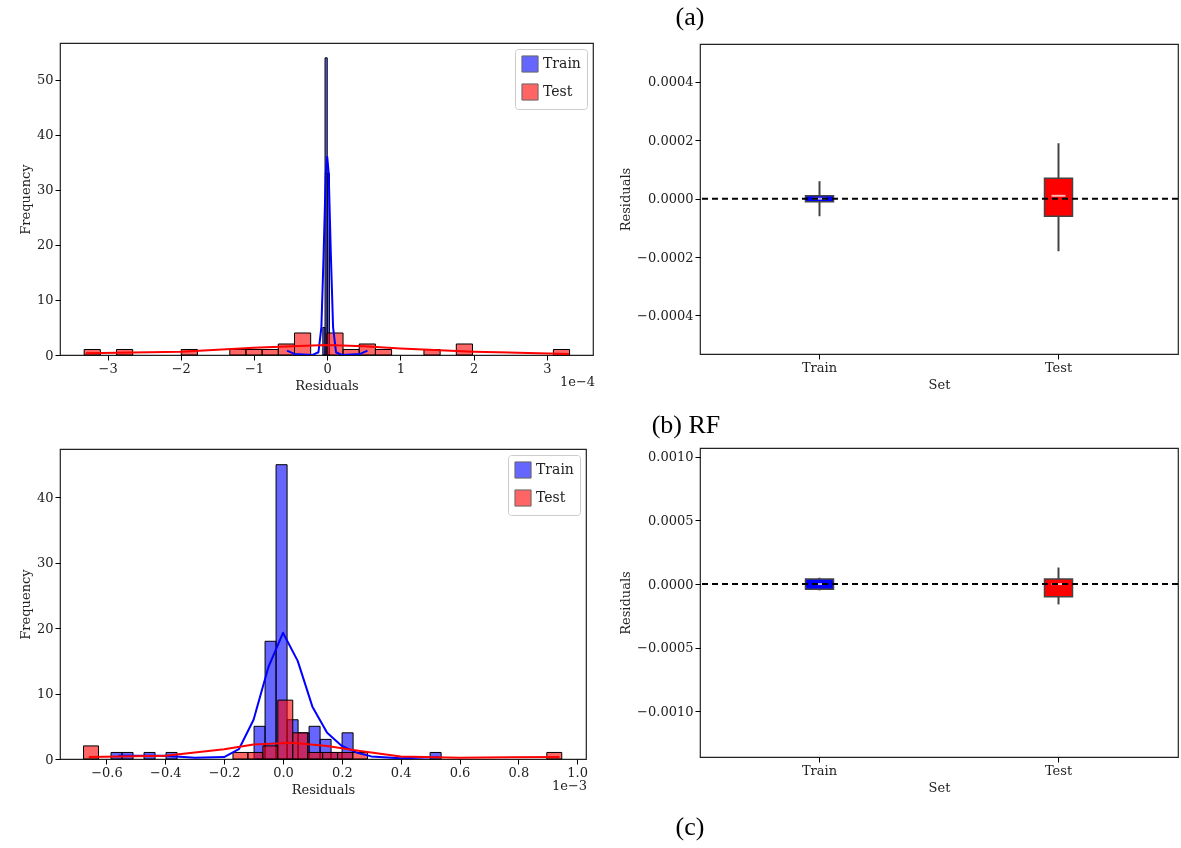 The height and width of the screenshot is (848, 1181). What do you see at coordinates (401, 368) in the screenshot?
I see `x-tick-label: 1` at bounding box center [401, 368].